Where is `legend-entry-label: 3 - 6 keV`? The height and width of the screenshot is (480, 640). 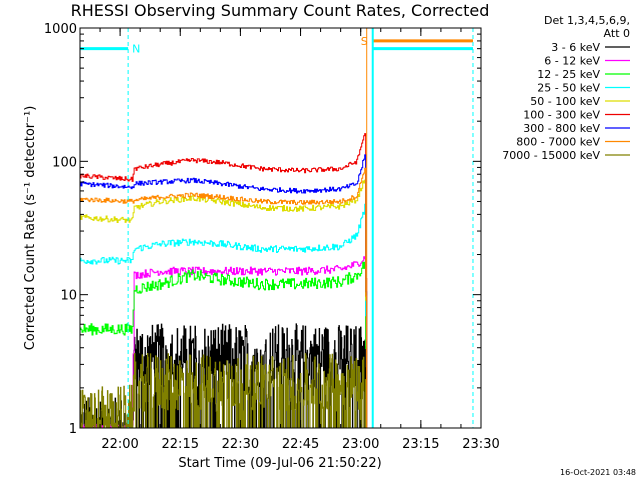
legend-entry-label: 3 - 6 keV is located at coordinates (575, 47).